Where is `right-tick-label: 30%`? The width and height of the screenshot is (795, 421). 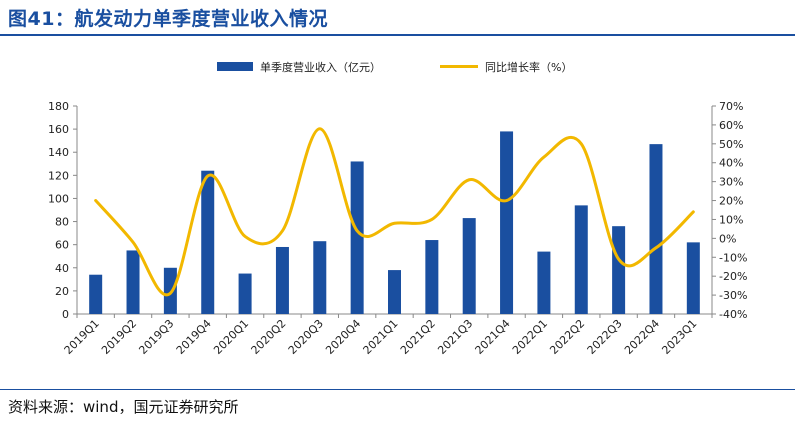 right-tick-label: 30% is located at coordinates (731, 182).